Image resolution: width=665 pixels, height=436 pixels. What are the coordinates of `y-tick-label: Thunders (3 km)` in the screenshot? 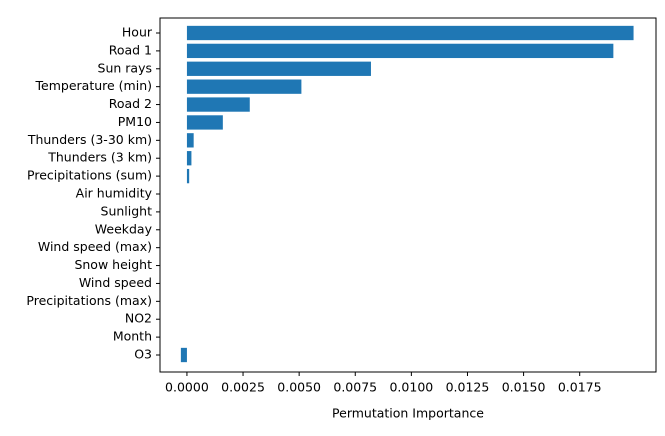 It's located at (99, 157).